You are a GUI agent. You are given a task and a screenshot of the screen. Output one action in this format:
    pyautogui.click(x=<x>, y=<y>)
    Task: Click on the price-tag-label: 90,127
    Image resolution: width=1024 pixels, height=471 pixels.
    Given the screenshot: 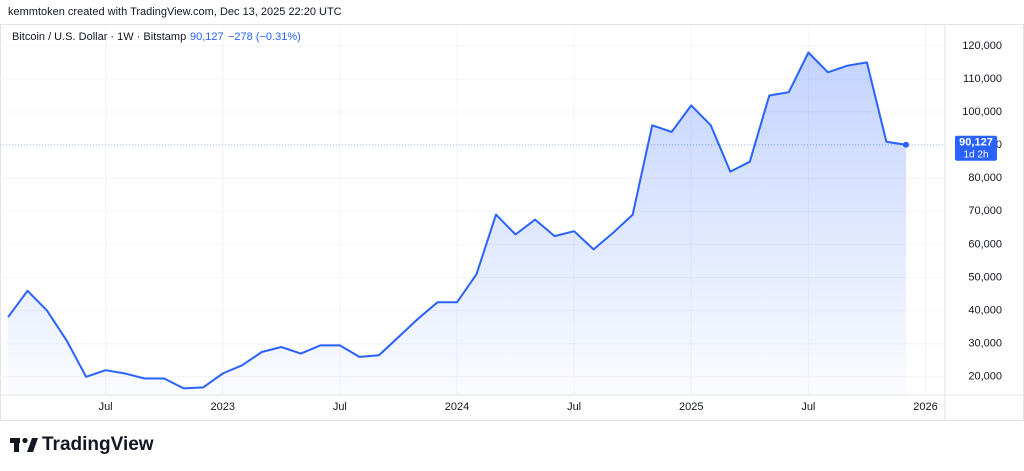 What is the action you would take?
    pyautogui.click(x=976, y=143)
    